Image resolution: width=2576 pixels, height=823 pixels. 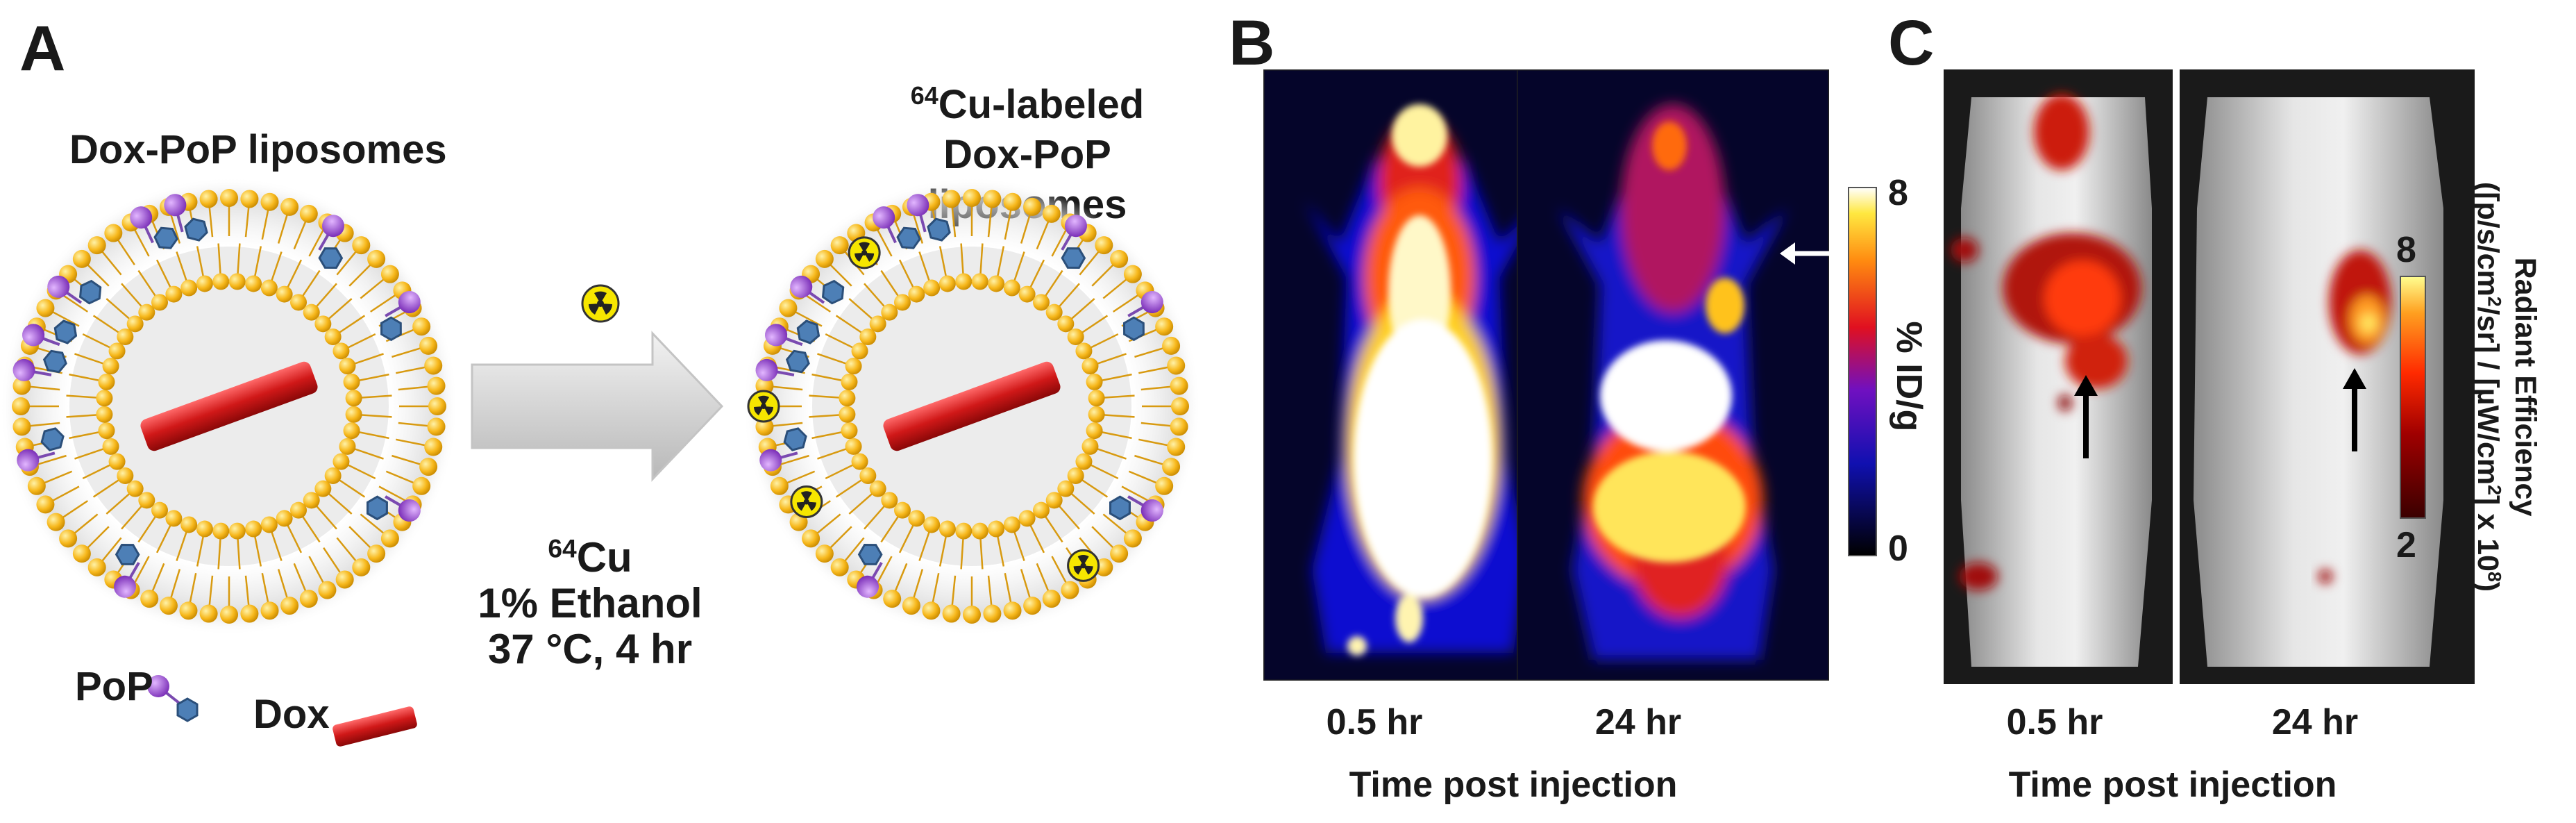 I want to click on panel-b-label: B, so click(x=1252, y=43).